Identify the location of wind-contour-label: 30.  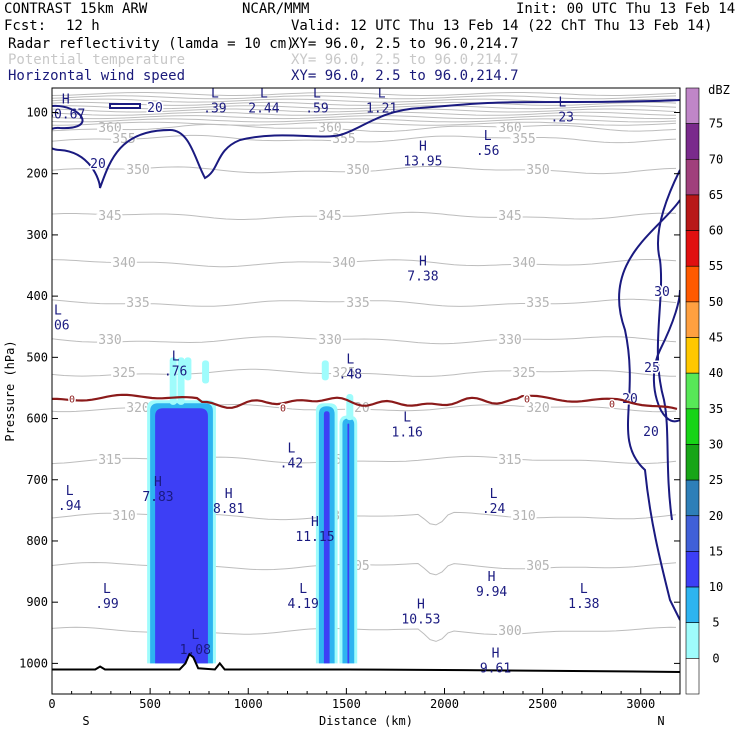
(662, 292).